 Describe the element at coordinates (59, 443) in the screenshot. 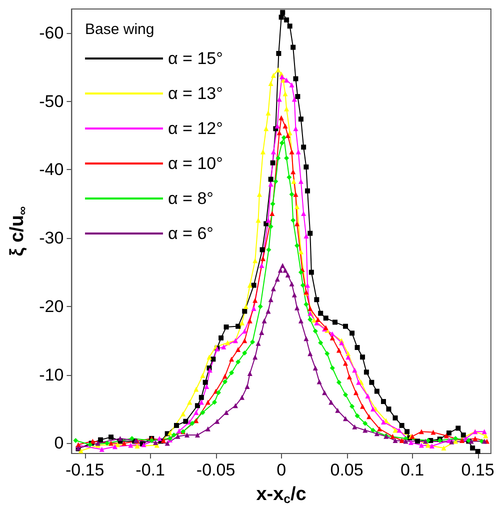

I see `y-tick-label: 0` at that location.